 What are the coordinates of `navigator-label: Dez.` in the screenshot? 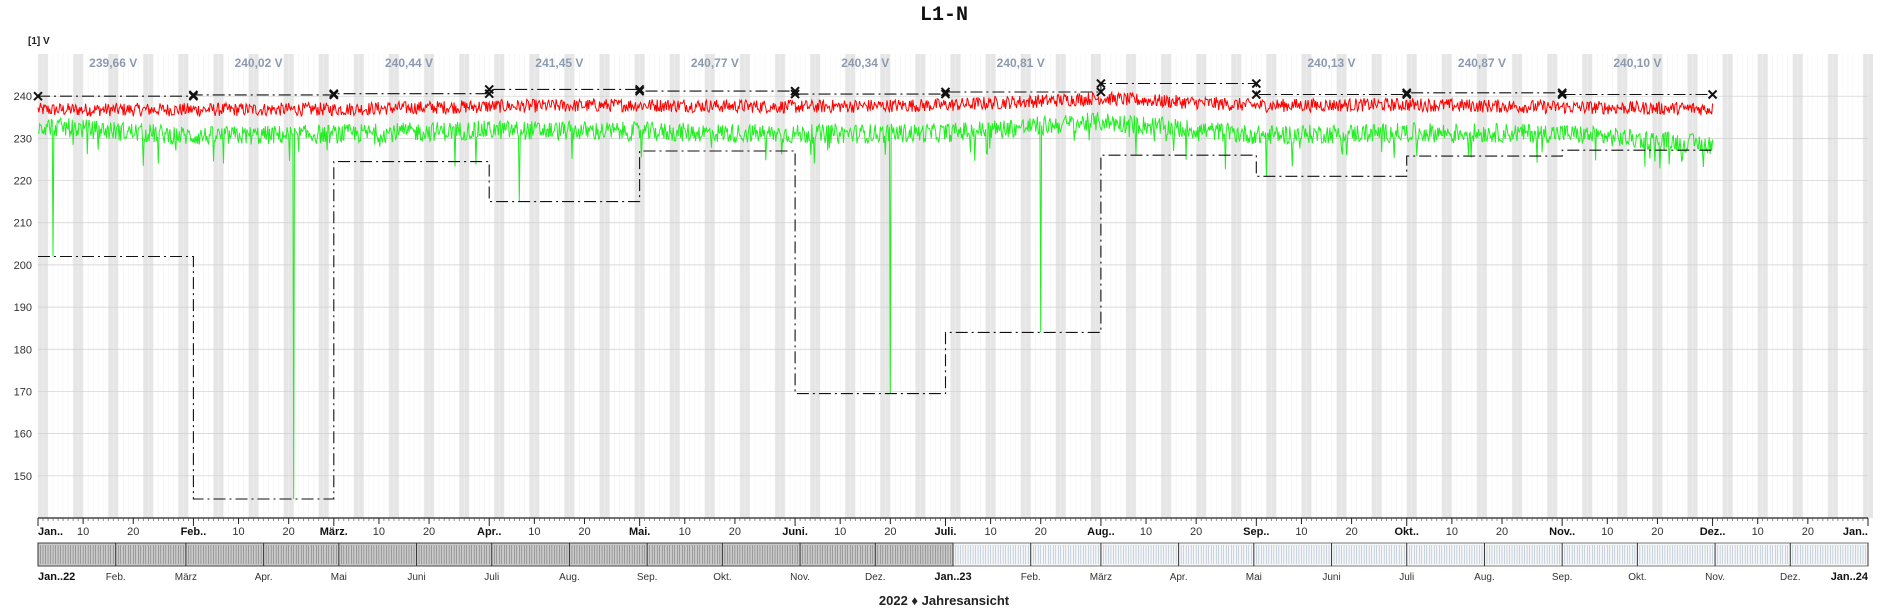 It's located at (875, 577).